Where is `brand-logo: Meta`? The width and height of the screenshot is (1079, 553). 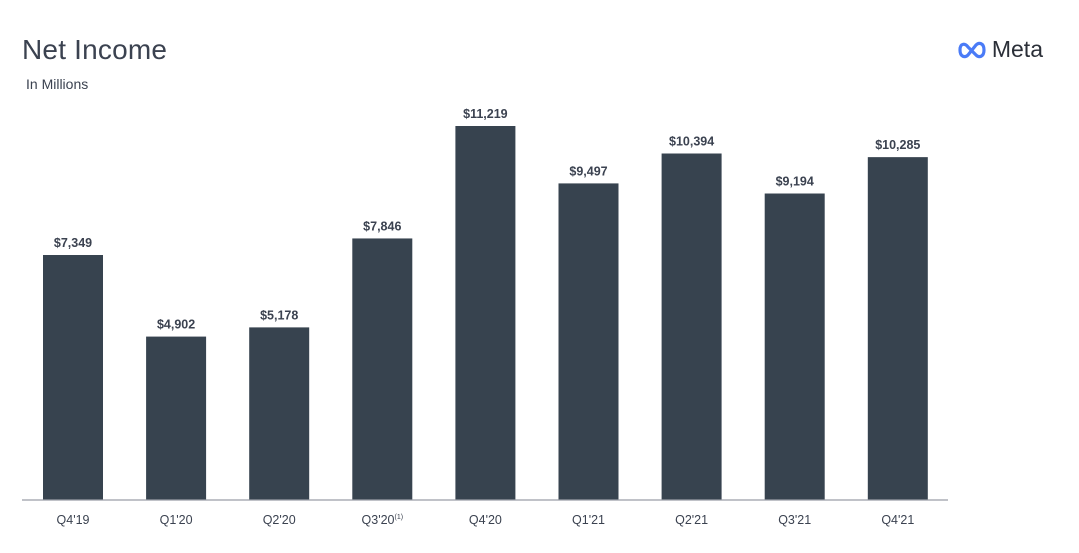
brand-logo: Meta is located at coordinates (999, 49).